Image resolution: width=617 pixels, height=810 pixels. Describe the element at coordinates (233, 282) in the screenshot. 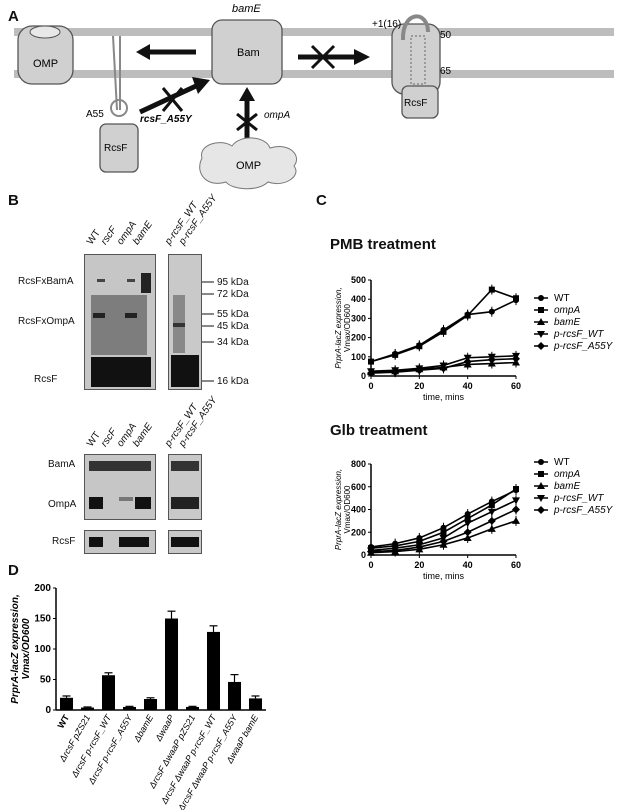

I see `marker-95: 95 kDa` at that location.